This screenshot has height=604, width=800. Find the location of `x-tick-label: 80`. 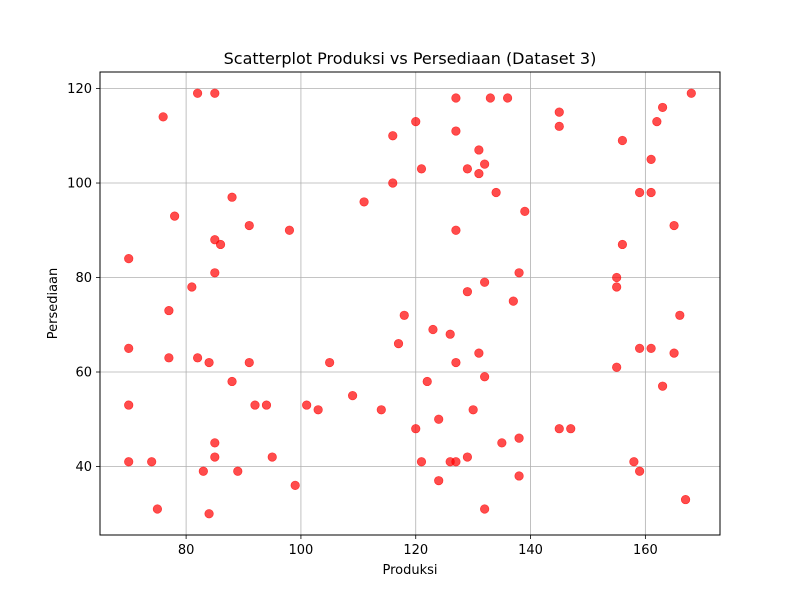

x-tick-label: 80 is located at coordinates (186, 550).